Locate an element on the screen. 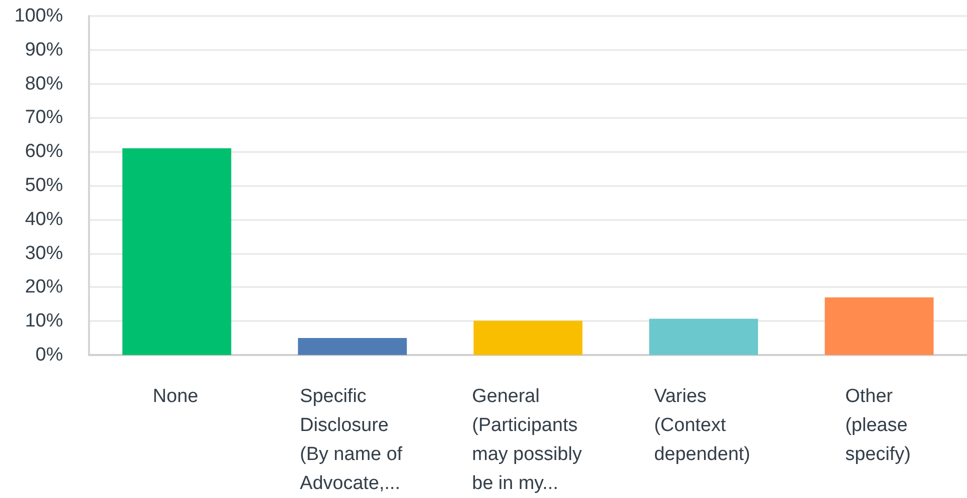  x-tick-label: Varies (Context dependent) is located at coordinates (702, 425).